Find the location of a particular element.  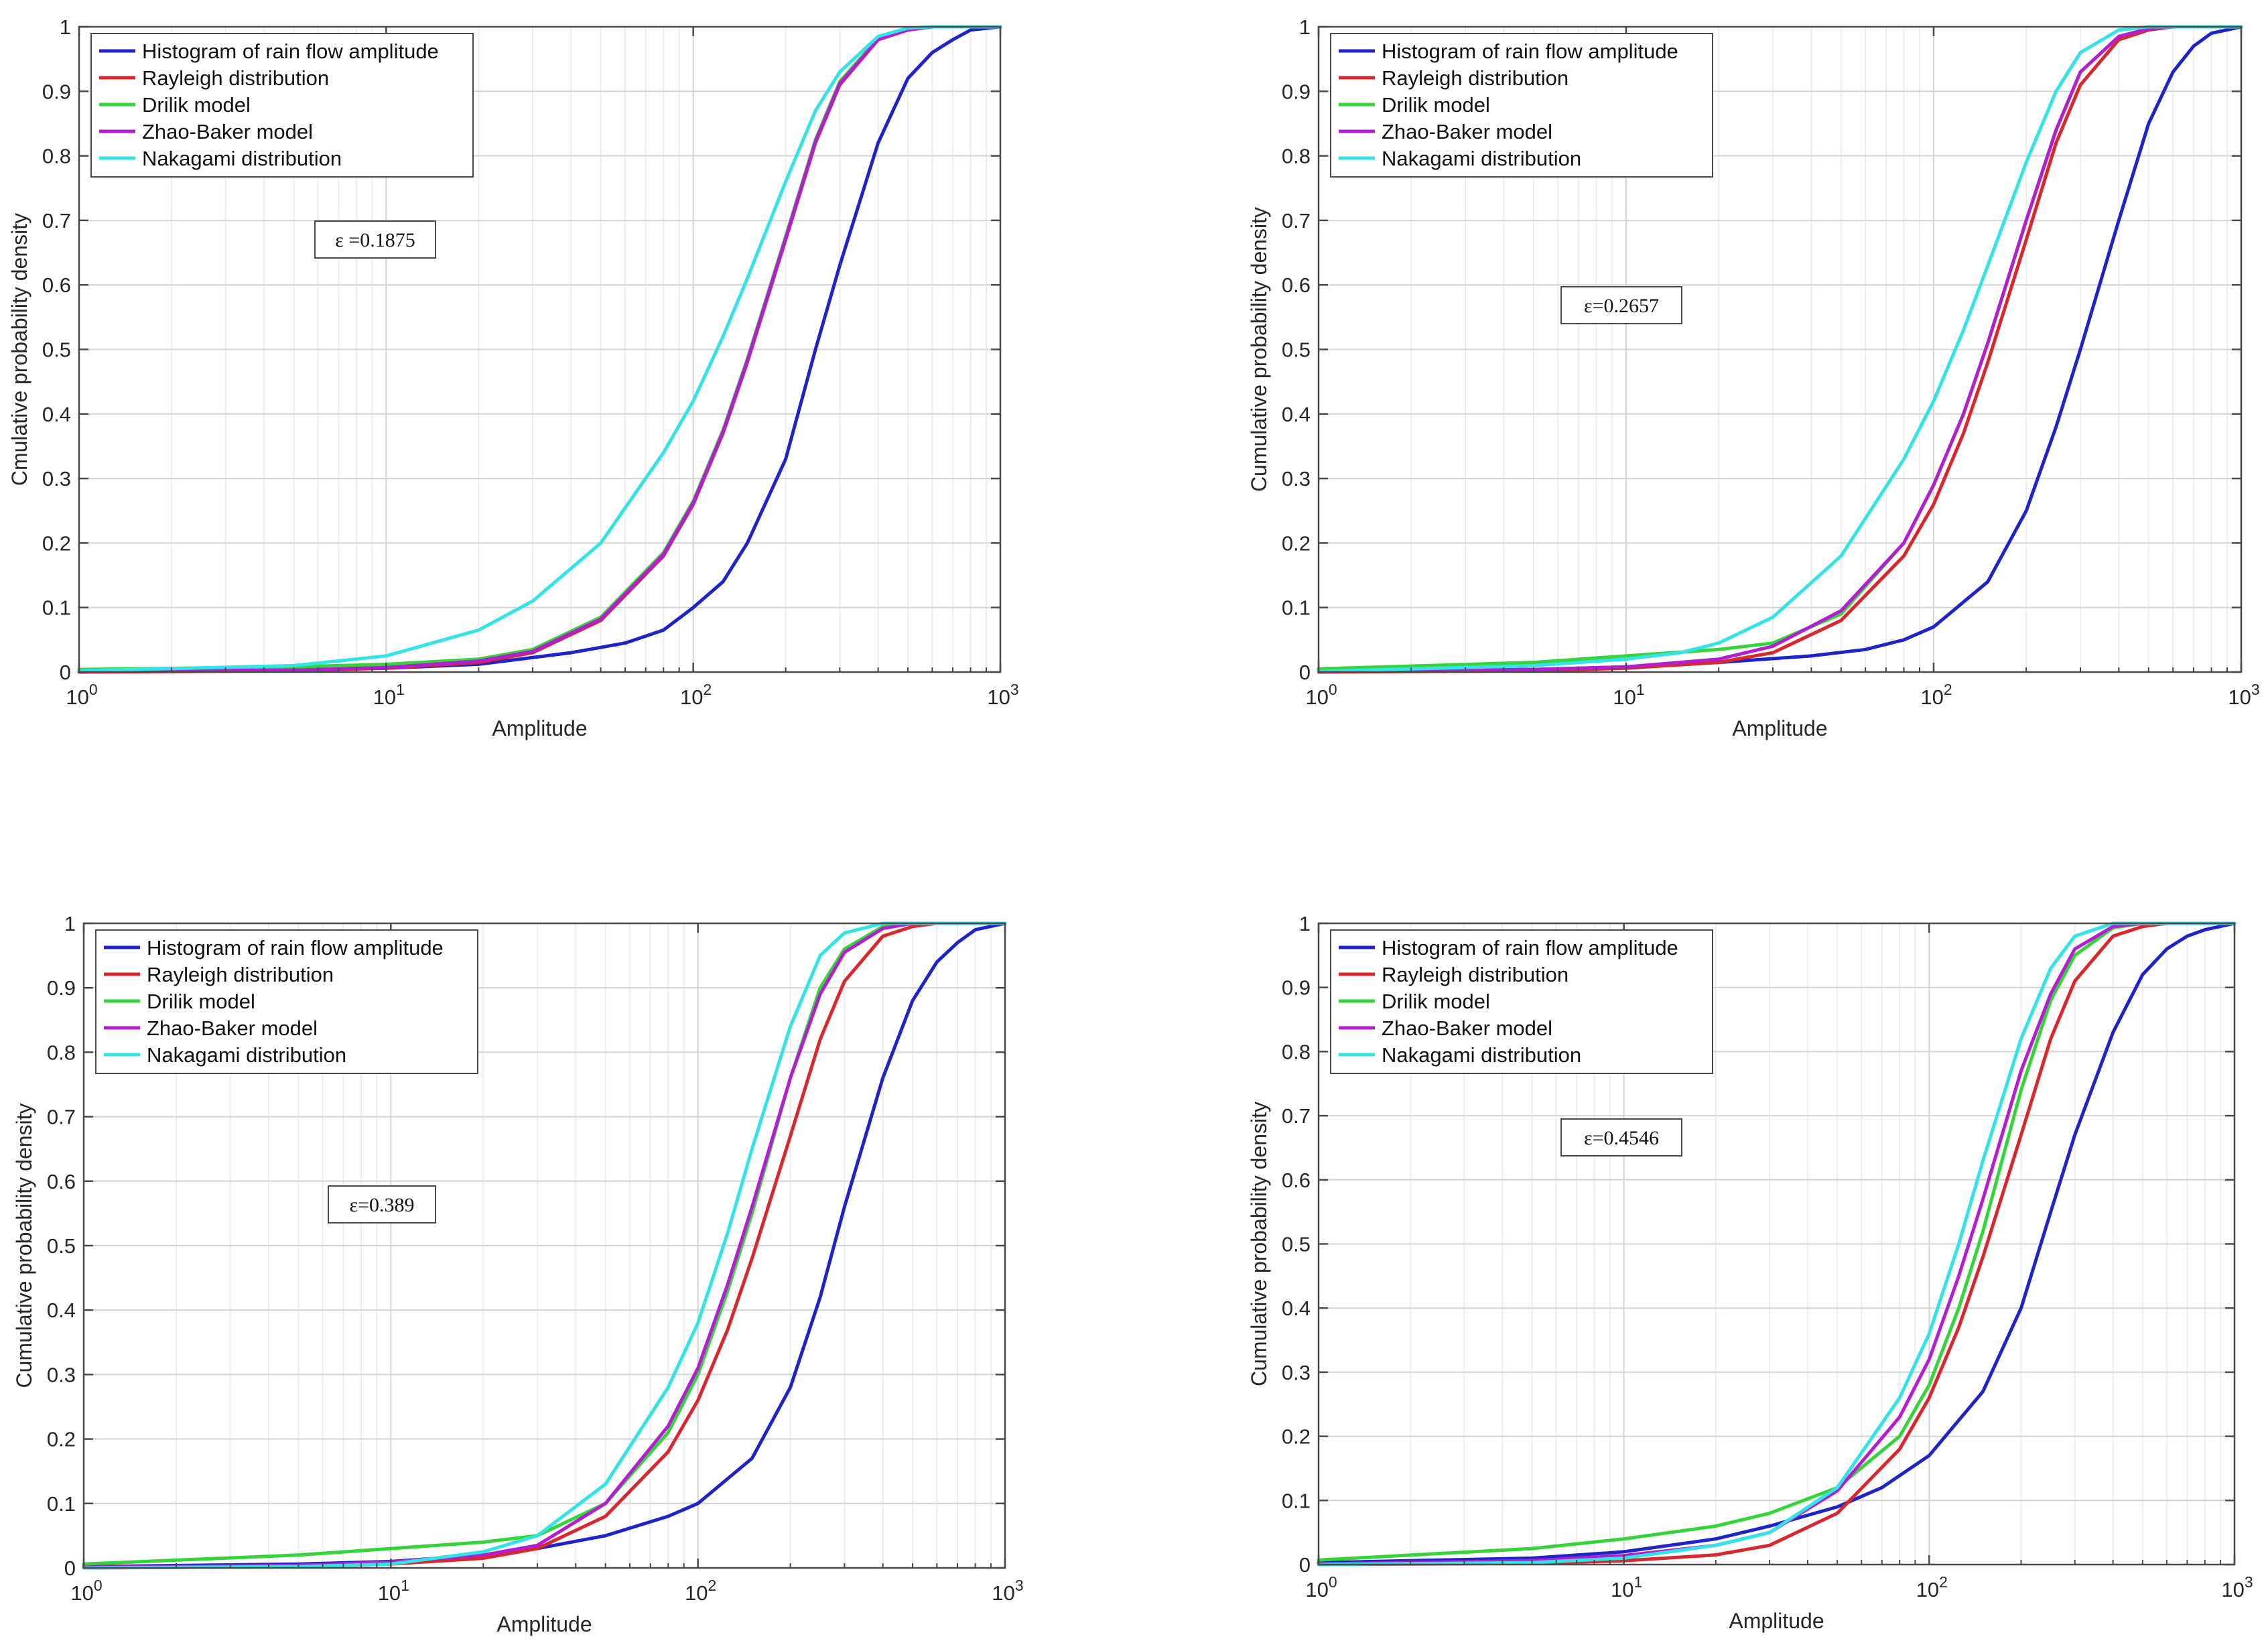

y-axis-title: Cmulative probability density is located at coordinates (19, 349).